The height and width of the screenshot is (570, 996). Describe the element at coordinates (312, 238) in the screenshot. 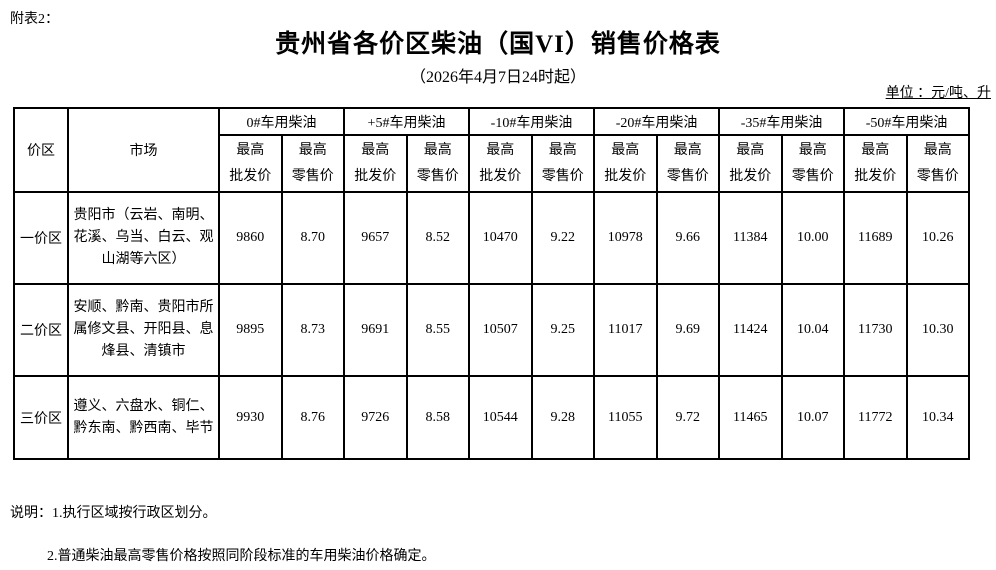

I see `price-cell: 8.70` at that location.